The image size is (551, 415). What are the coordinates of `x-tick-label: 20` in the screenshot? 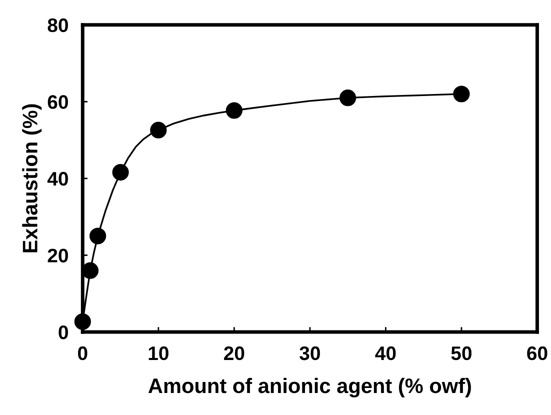 It's located at (234, 353).